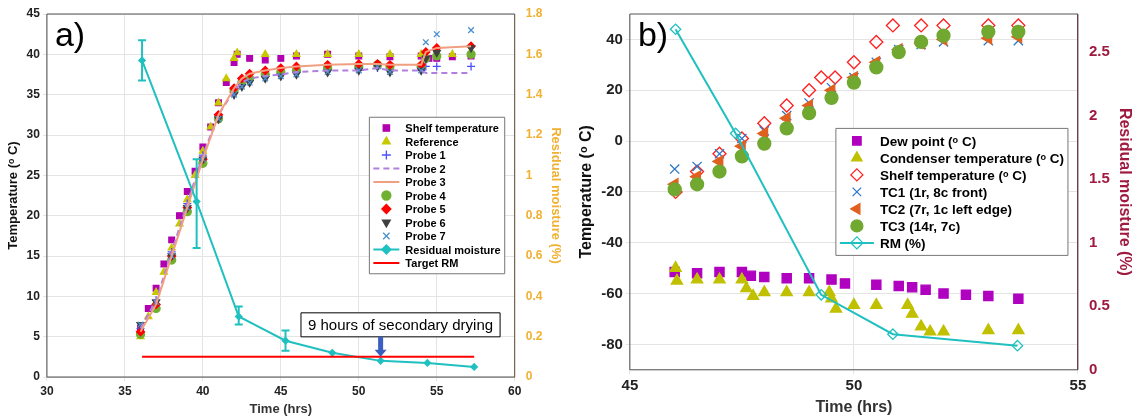 This screenshot has width=1142, height=419. I want to click on legend-label: Probe 4, so click(426, 195).